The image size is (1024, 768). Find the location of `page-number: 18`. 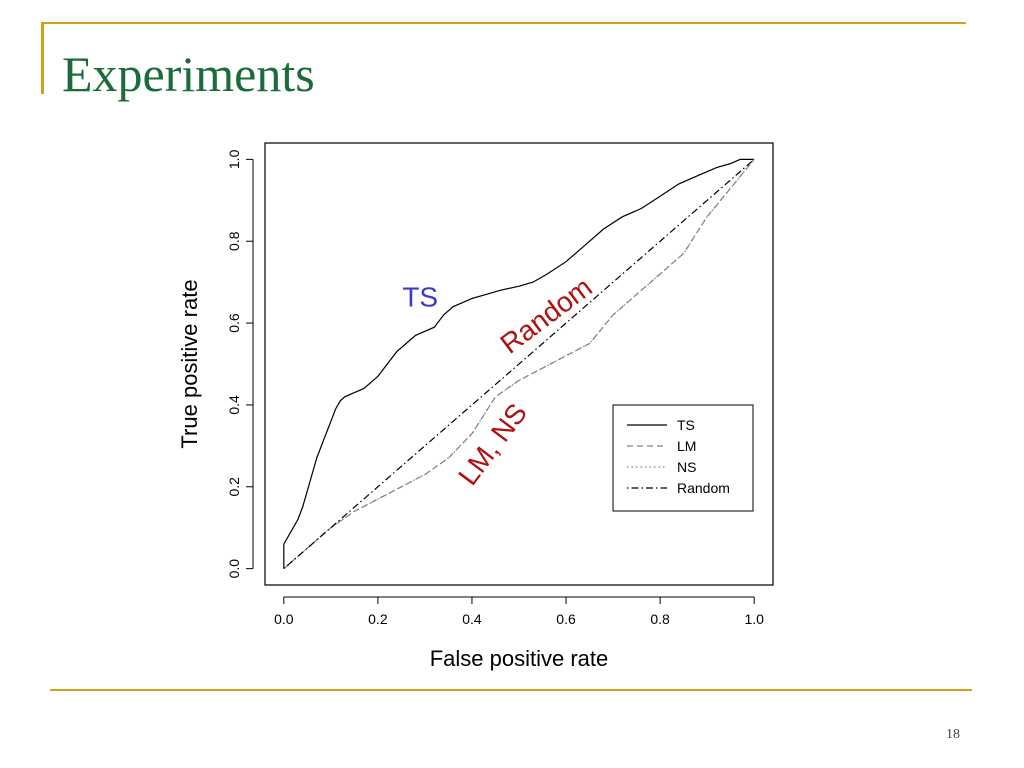

page-number: 18 is located at coordinates (953, 734).